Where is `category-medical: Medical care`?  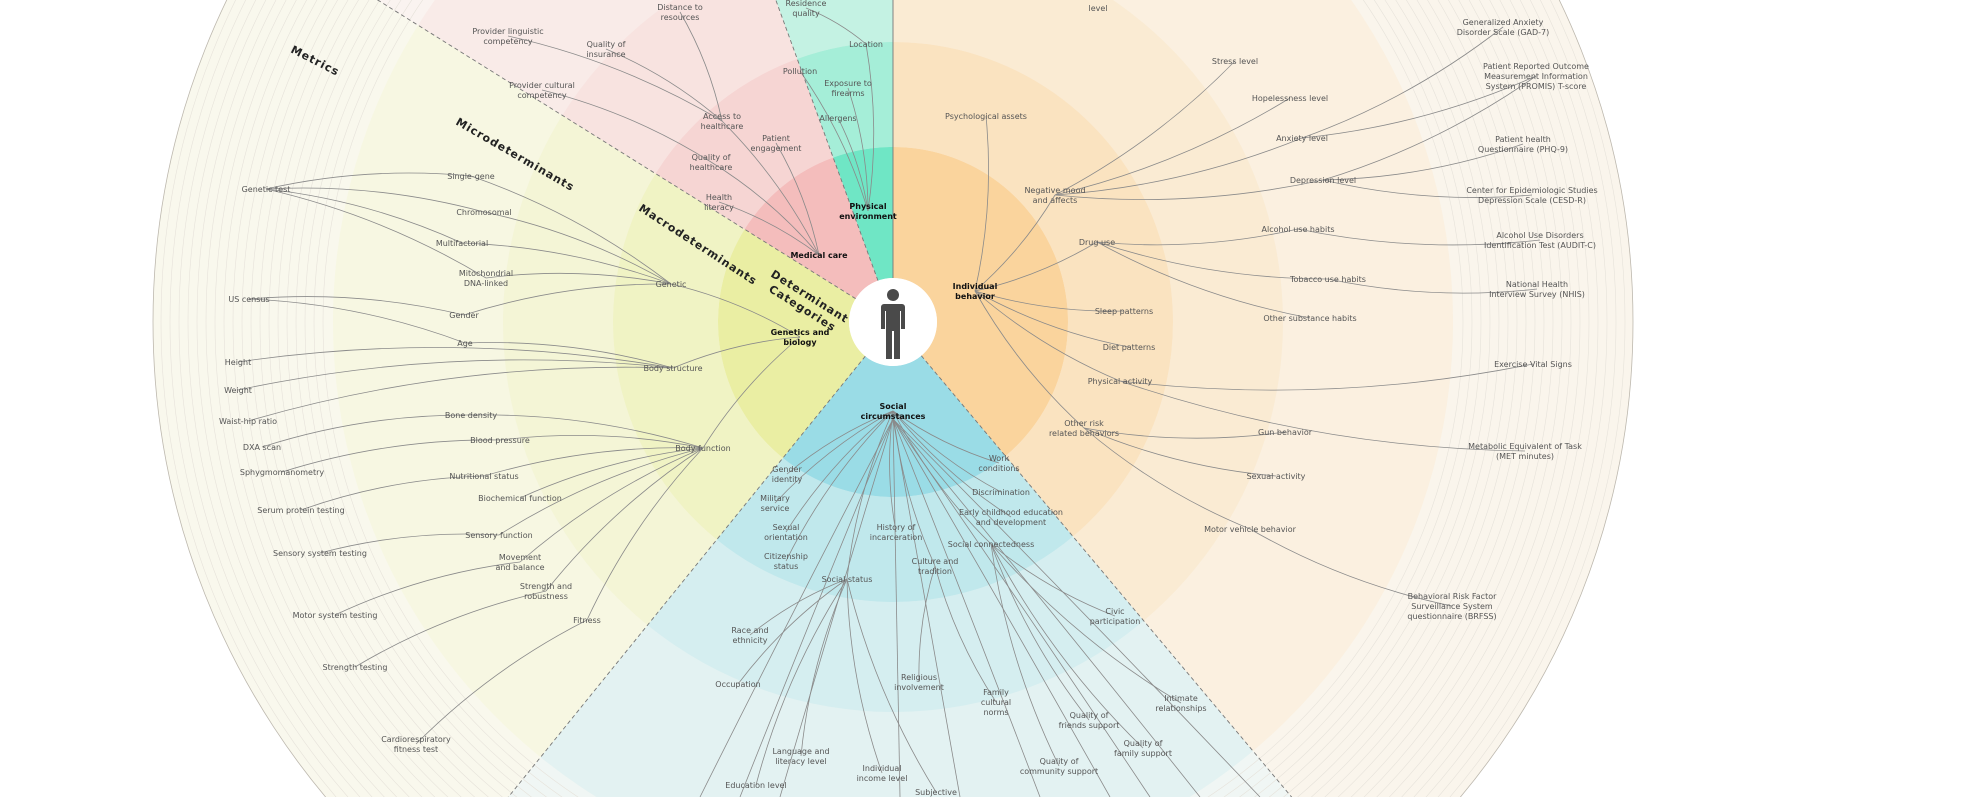 category-medical: Medical care is located at coordinates (819, 255).